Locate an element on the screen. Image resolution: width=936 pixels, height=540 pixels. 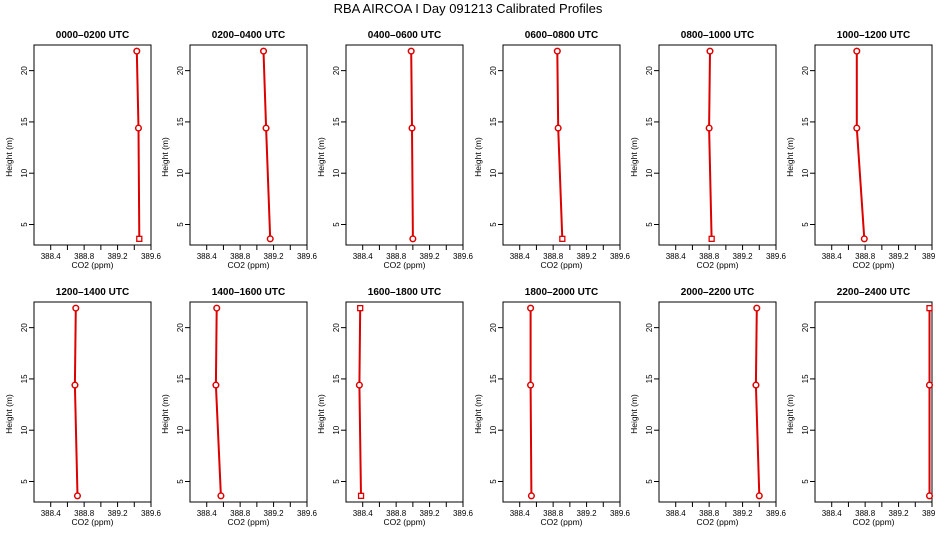
panel-7-xlabel: CO2 (ppm) is located at coordinates (92, 522).